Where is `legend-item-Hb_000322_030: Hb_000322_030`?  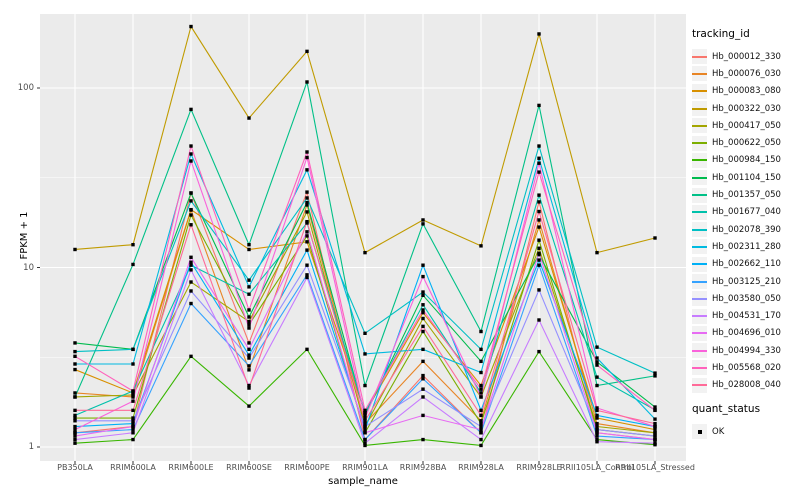
legend-item-Hb_000322_030: Hb_000322_030 is located at coordinates (745, 108).